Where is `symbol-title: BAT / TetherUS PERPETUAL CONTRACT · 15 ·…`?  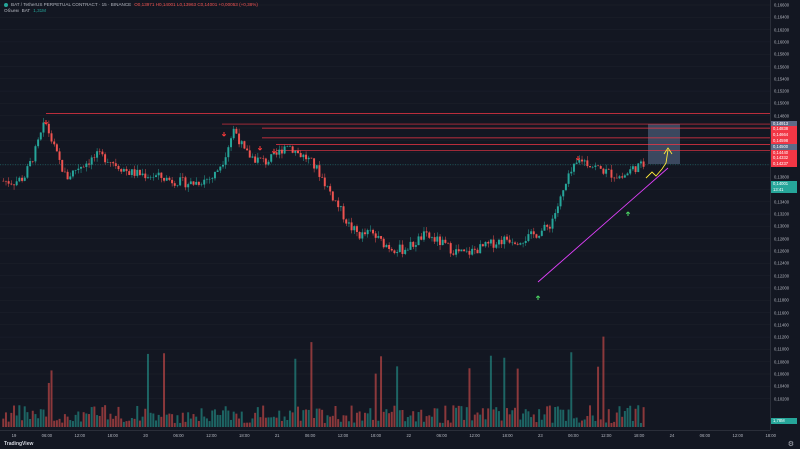
symbol-title: BAT / TetherUS PERPETUAL CONTRACT · 15 ·… is located at coordinates (71, 4).